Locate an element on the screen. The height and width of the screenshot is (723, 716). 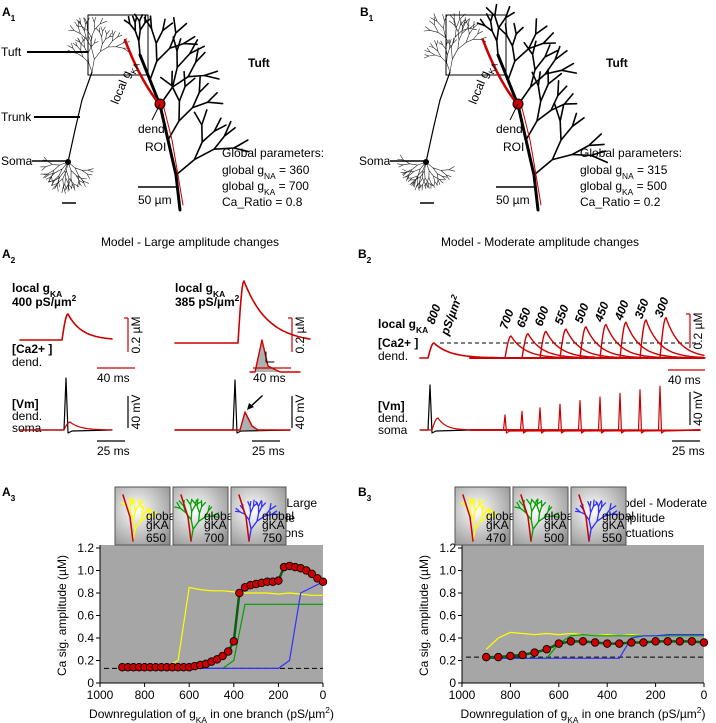
text-part: = 360 is located at coordinates (293, 170).